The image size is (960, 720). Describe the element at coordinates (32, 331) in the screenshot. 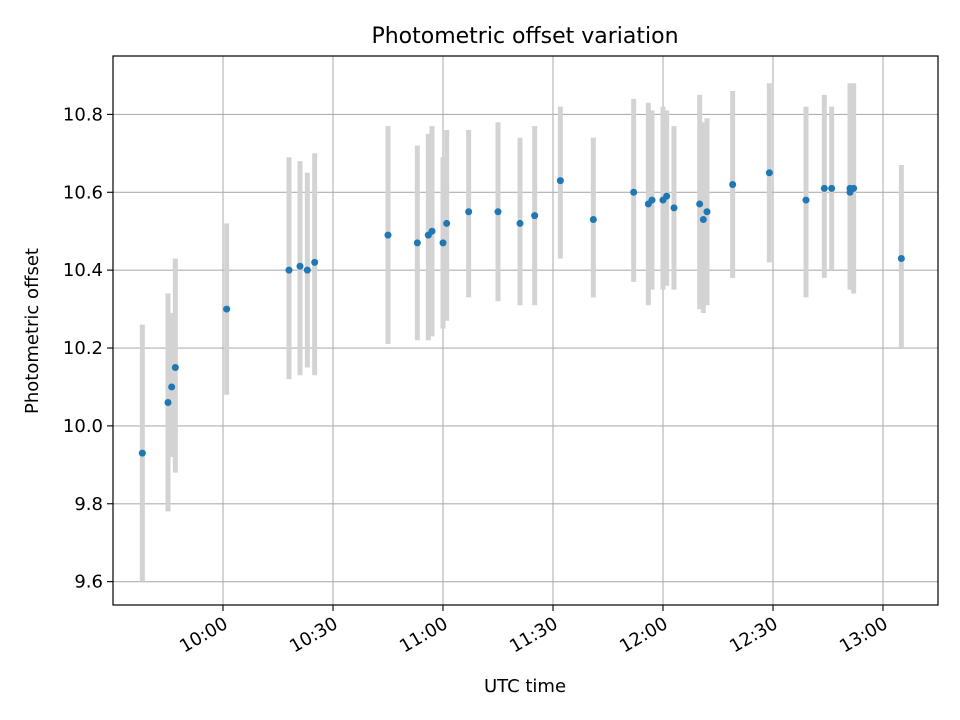

I see `y-axis-label: Photometric offset` at that location.